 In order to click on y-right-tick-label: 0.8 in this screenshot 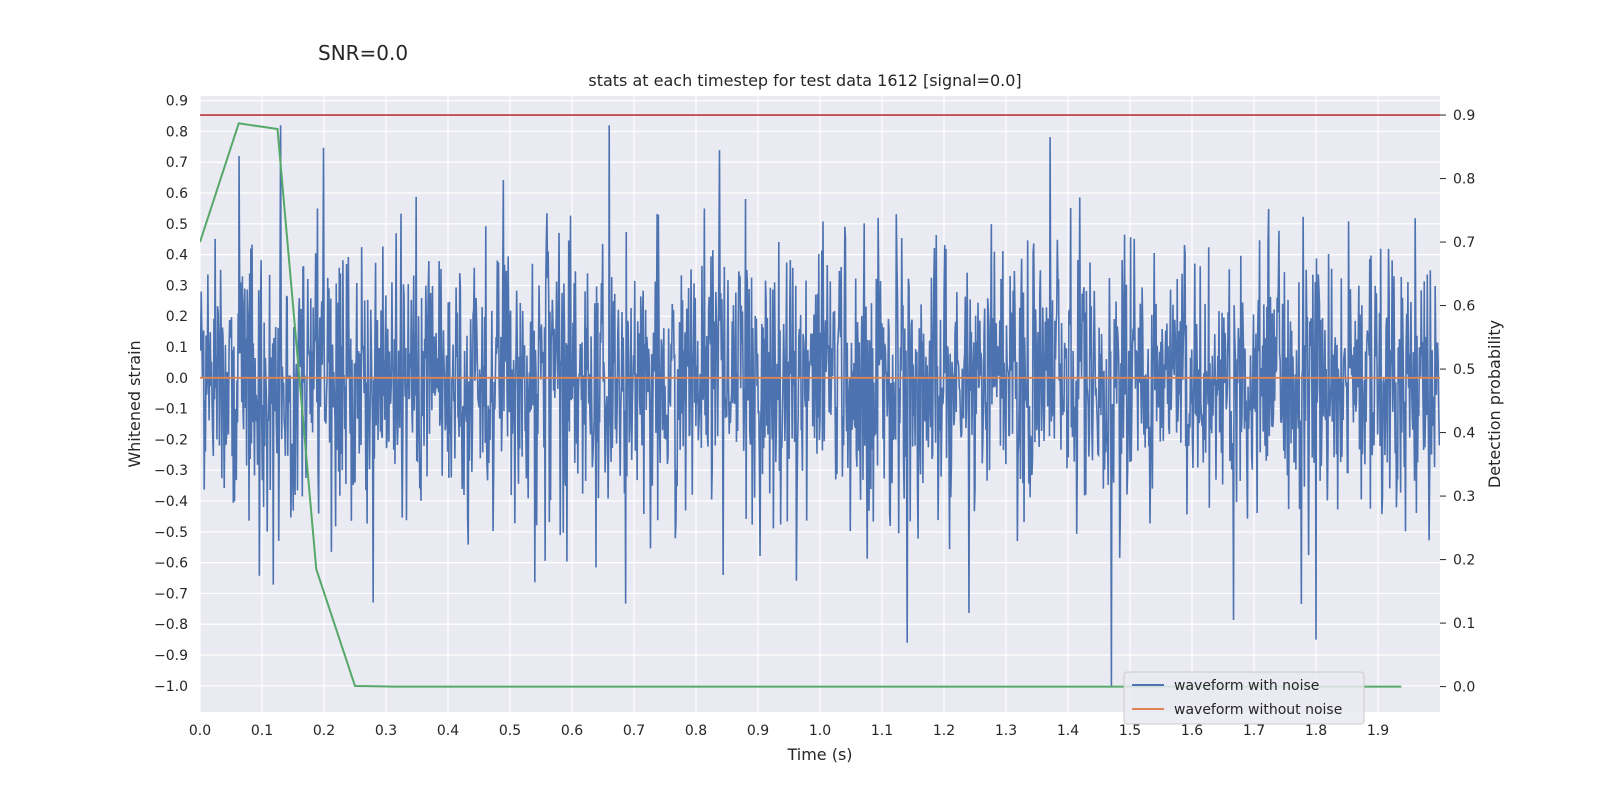, I will do `click(1464, 180)`.